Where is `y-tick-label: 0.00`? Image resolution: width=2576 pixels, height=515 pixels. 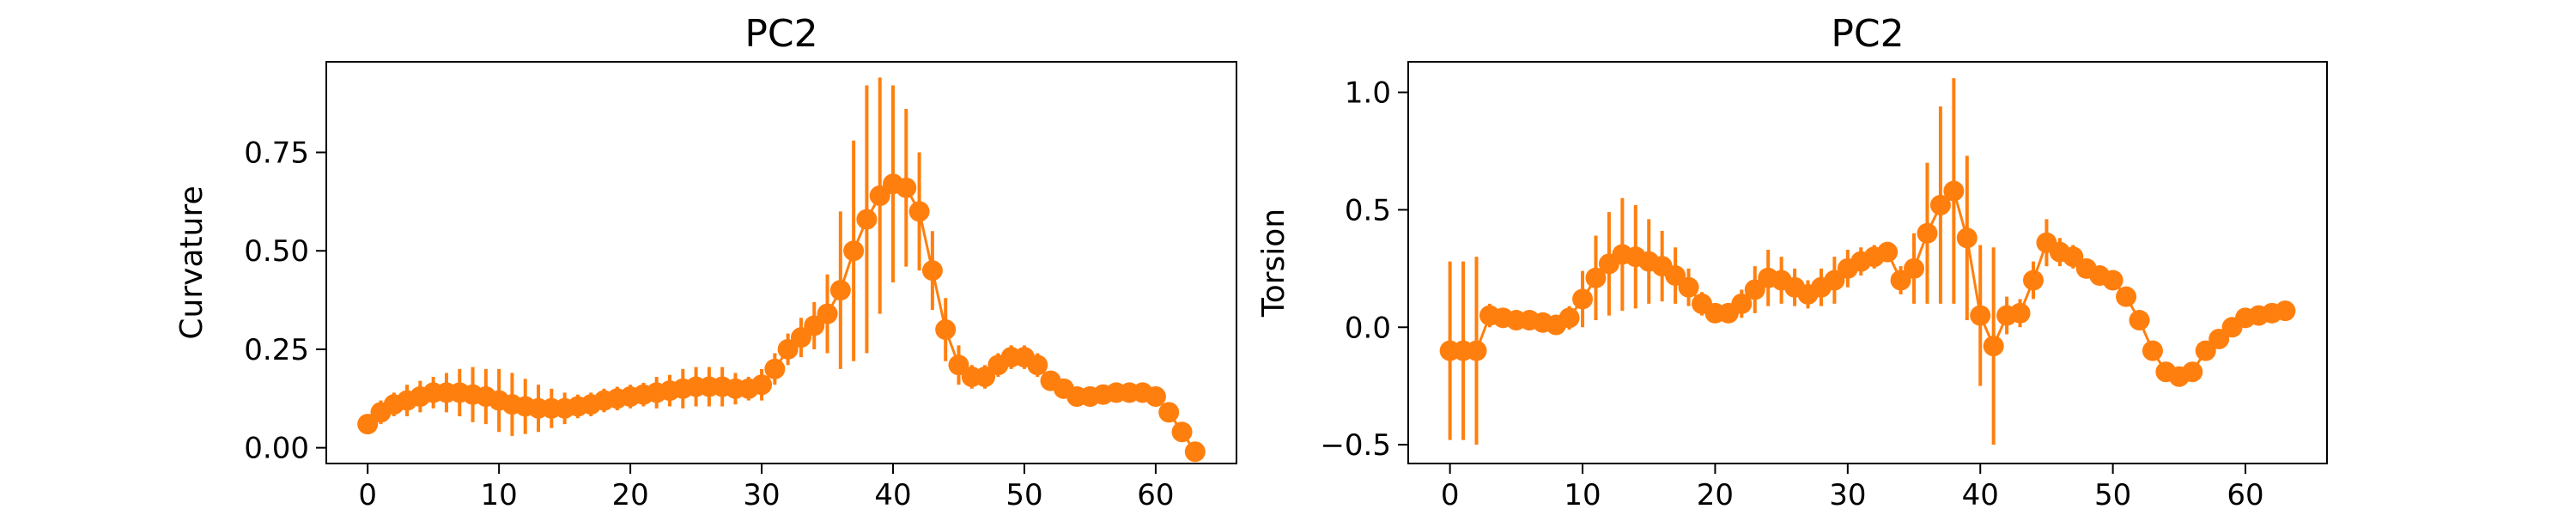 y-tick-label: 0.00 is located at coordinates (276, 449).